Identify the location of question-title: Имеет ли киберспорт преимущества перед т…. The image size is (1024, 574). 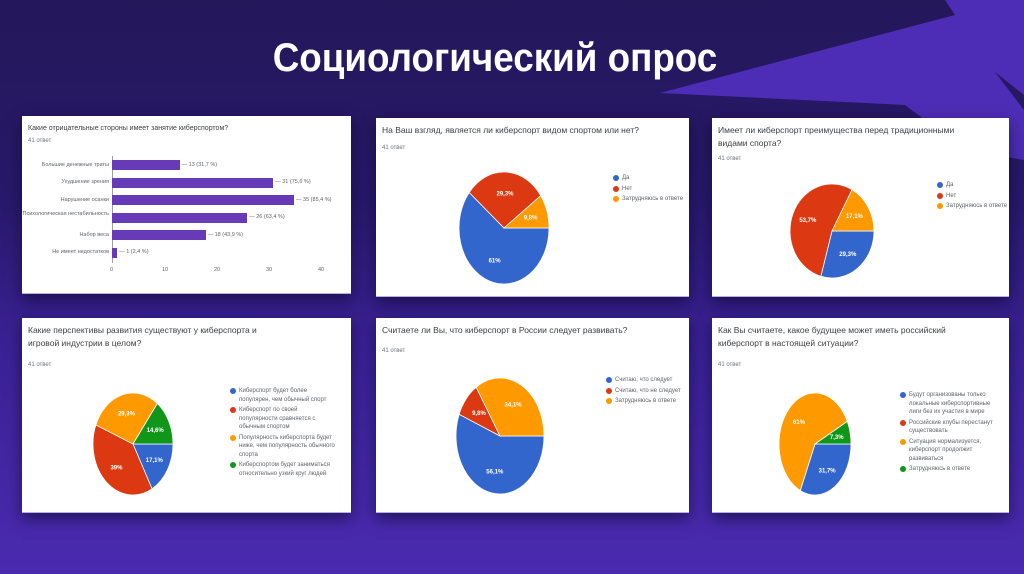
(836, 136).